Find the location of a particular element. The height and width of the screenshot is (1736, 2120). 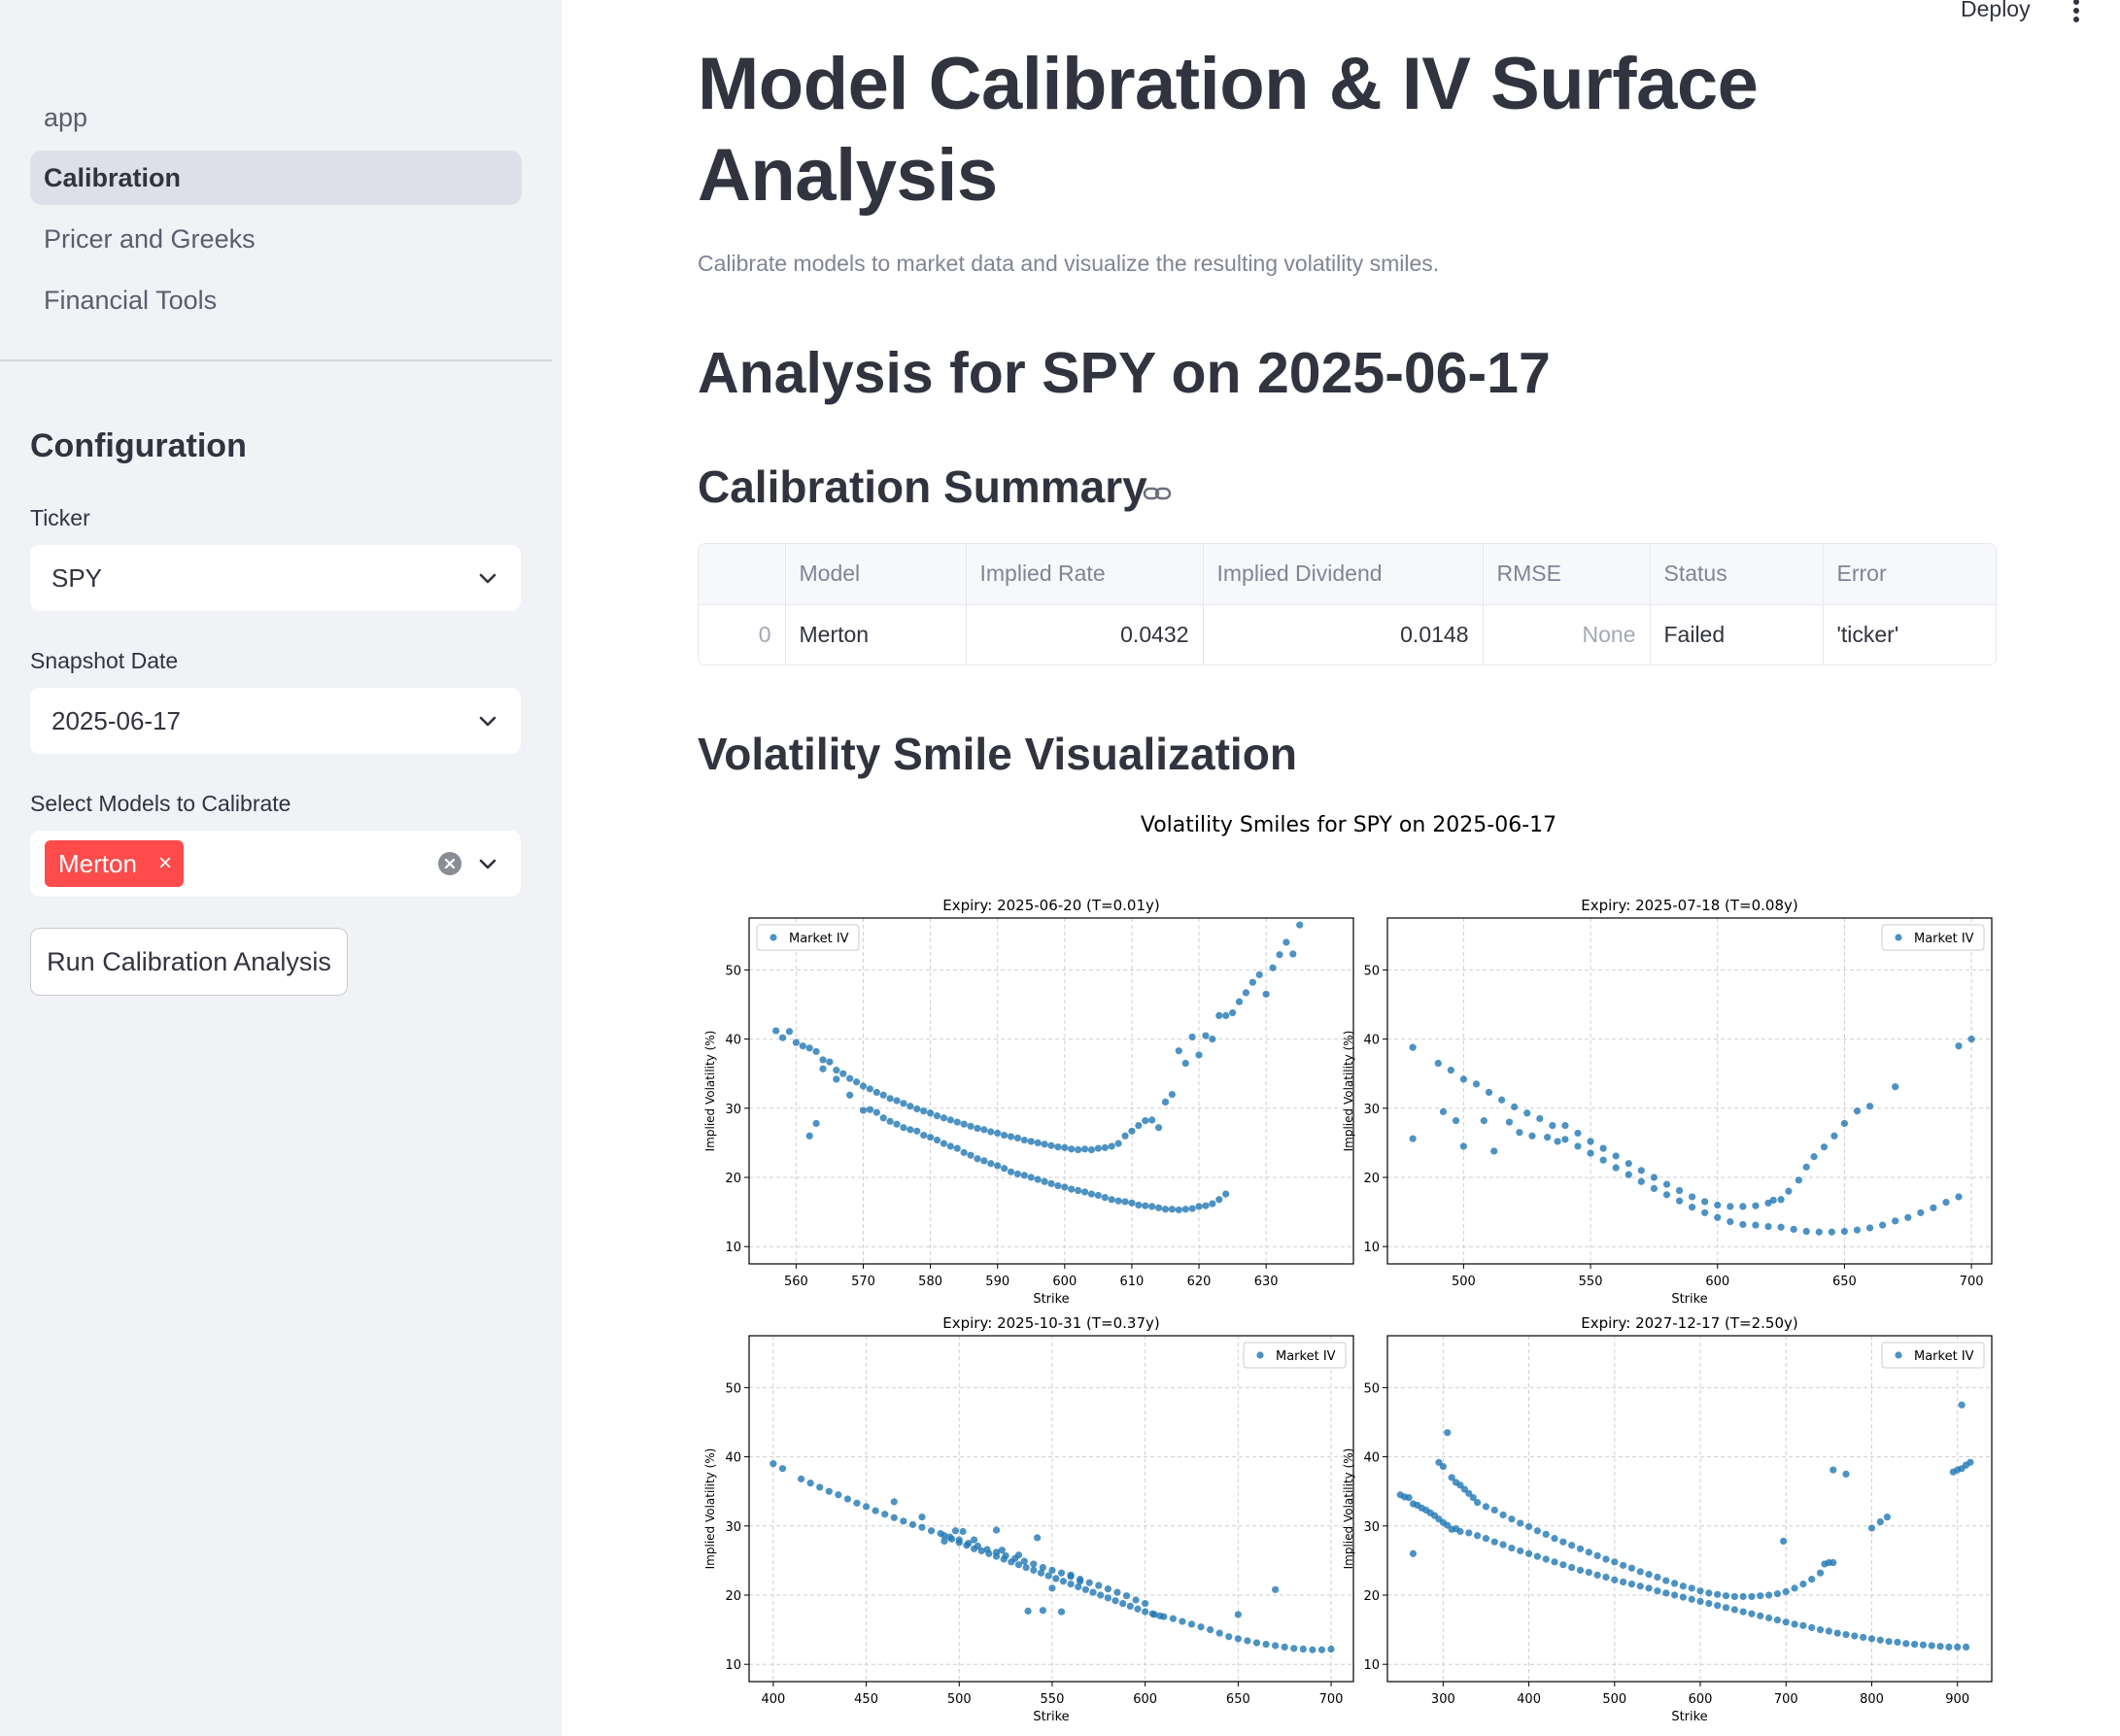

link-icon is located at coordinates (1157, 493).